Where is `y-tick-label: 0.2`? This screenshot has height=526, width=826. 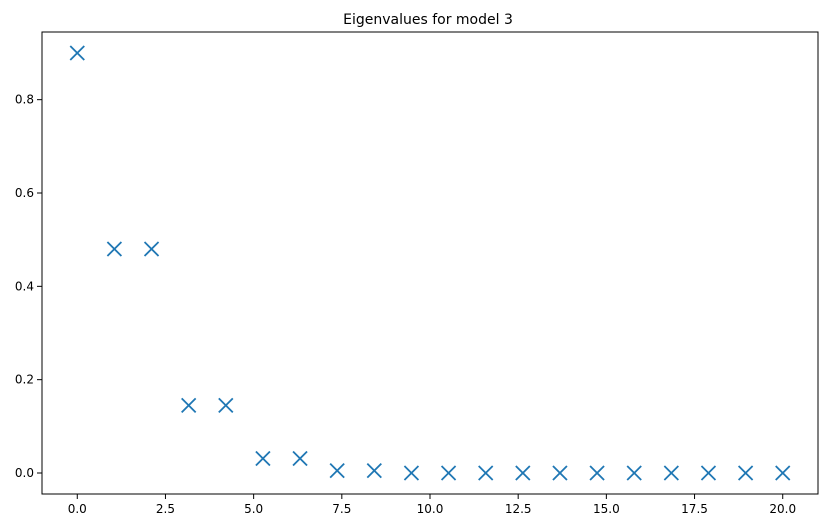
y-tick-label: 0.2 is located at coordinates (24, 380).